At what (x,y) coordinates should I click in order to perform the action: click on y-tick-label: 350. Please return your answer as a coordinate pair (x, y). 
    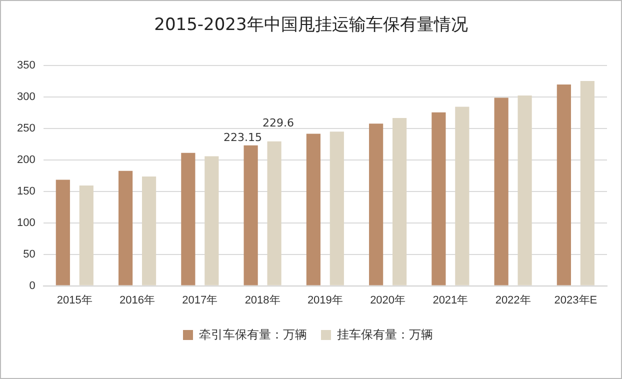
    Looking at the image, I should click on (26, 66).